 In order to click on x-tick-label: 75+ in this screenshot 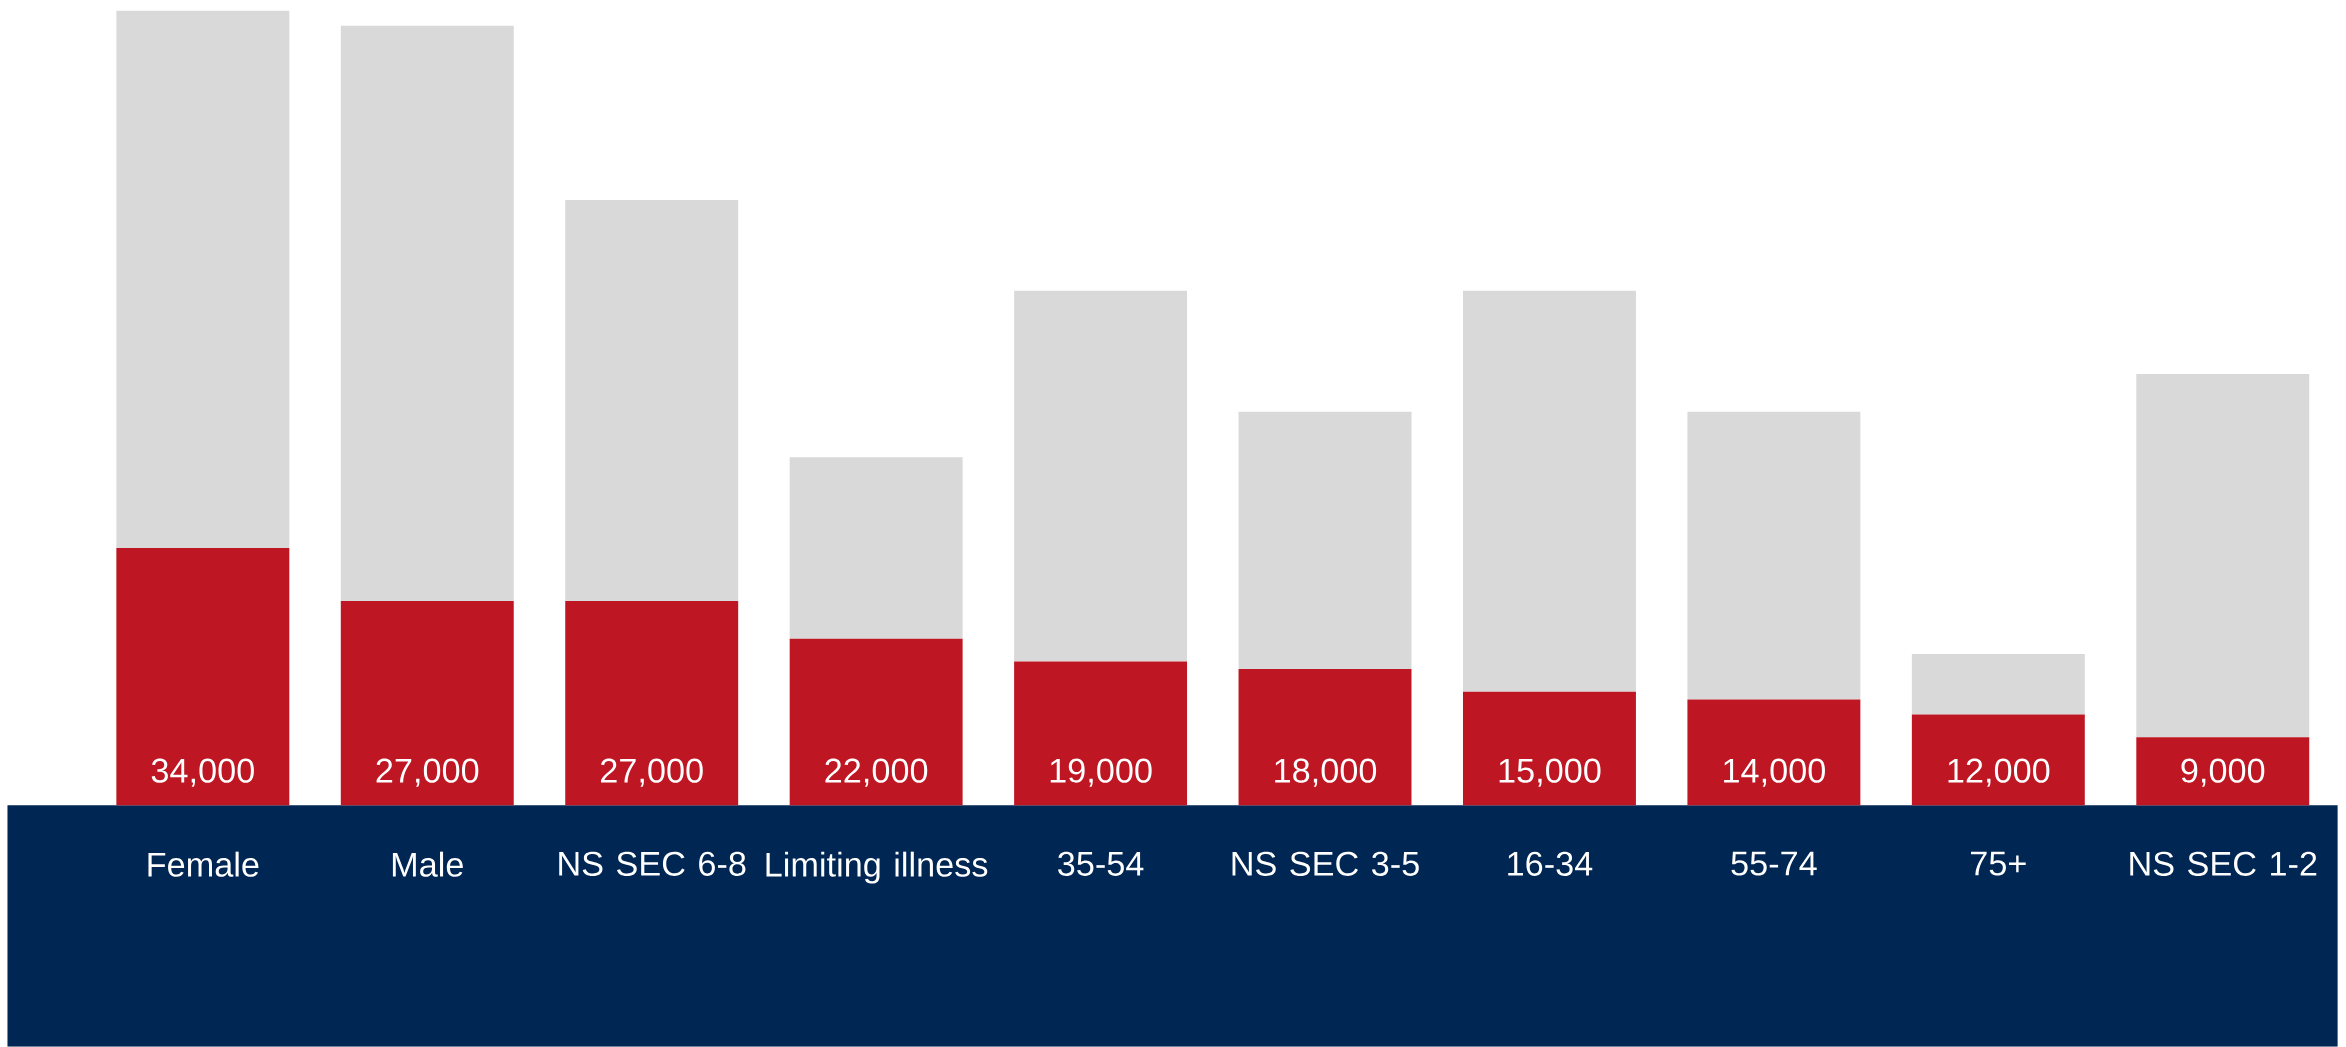, I will do `click(1998, 863)`.